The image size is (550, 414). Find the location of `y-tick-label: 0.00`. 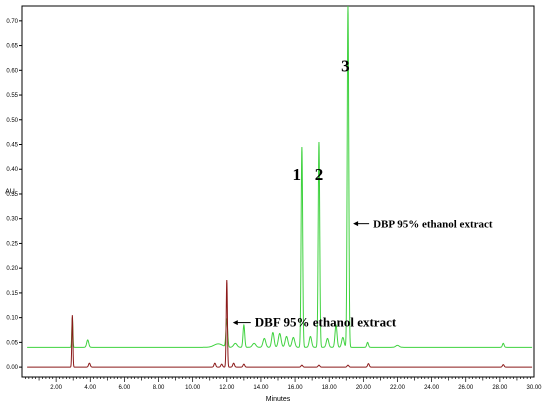

y-tick-label: 0.00 is located at coordinates (12, 368).